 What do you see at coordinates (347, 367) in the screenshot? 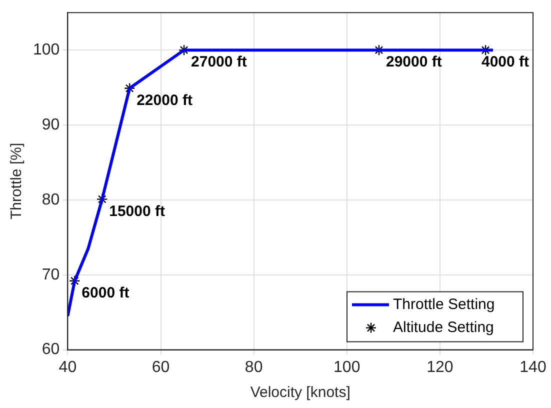
I see `x-tick-label: 100` at bounding box center [347, 367].